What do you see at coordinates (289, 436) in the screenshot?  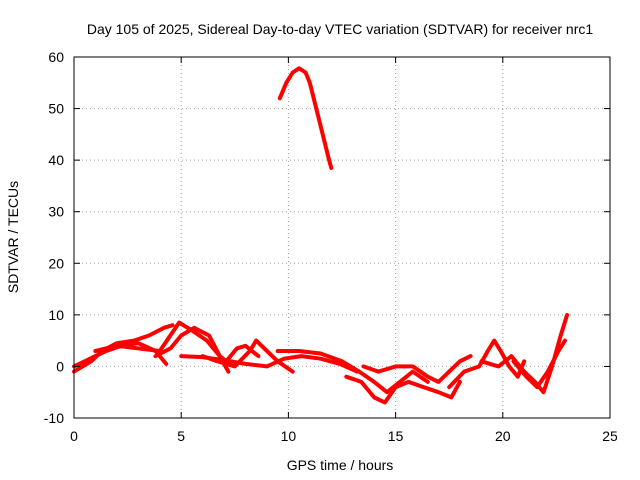 I see `x-tick-label: 10` at bounding box center [289, 436].